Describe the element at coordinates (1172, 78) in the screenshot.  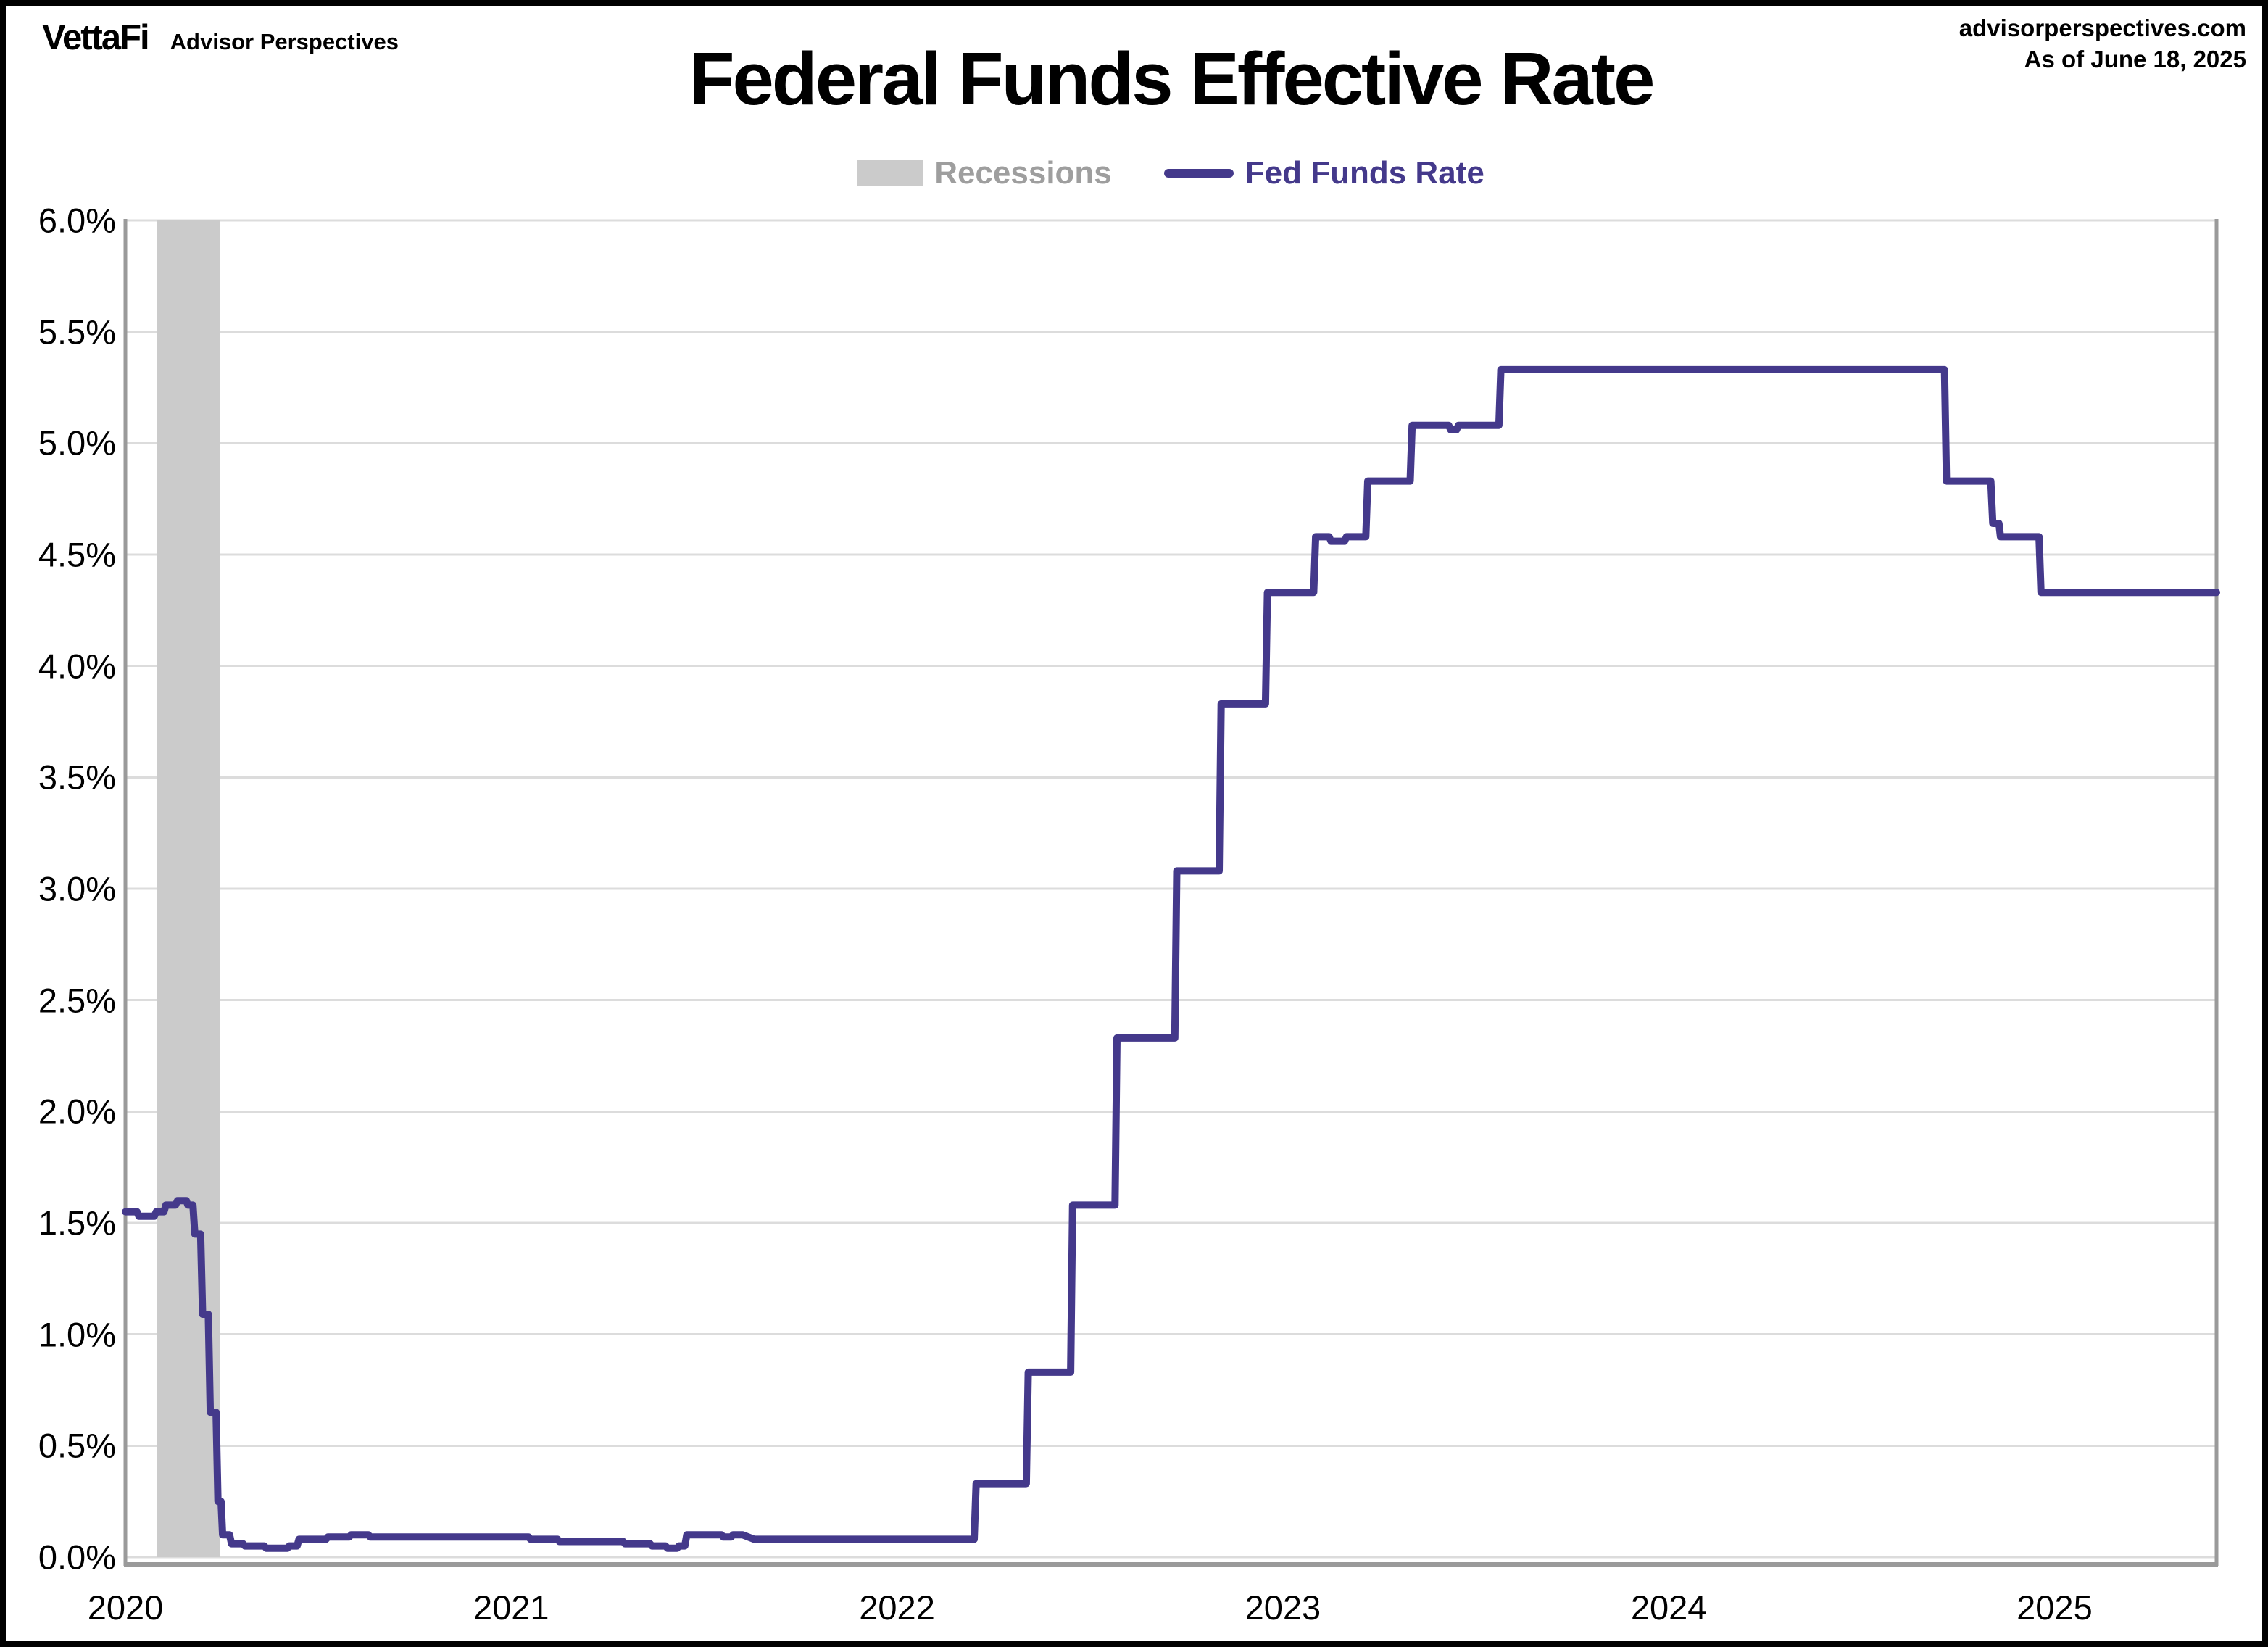
I see `chart-title: Federal Funds Effective Rate` at that location.